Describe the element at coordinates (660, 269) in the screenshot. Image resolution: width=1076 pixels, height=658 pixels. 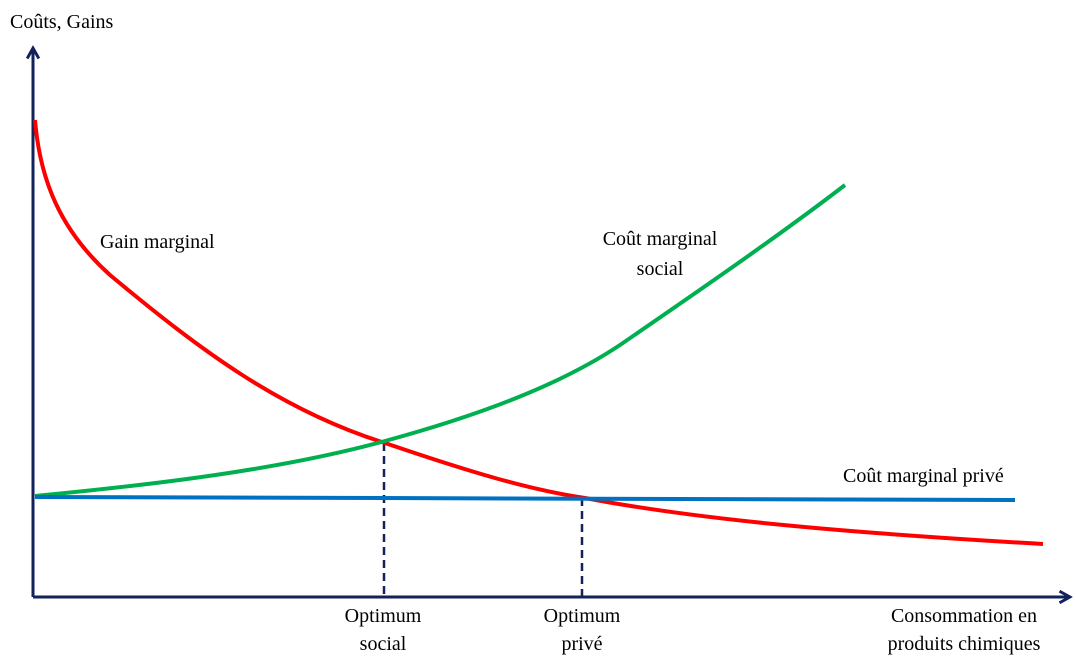
I see `social-cost-label: social` at that location.